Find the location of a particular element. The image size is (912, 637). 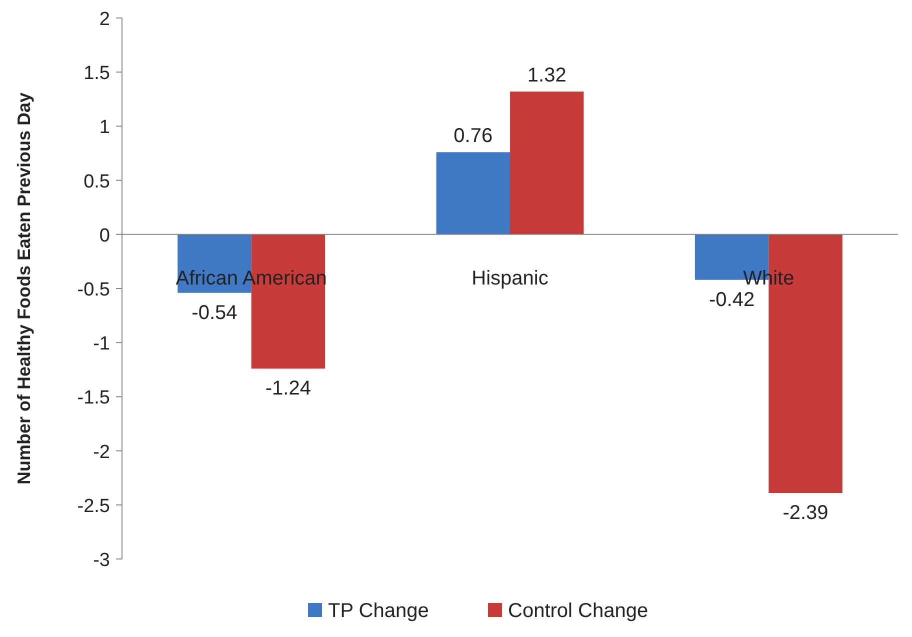

y-tick-label: 0.5 is located at coordinates (97, 181).